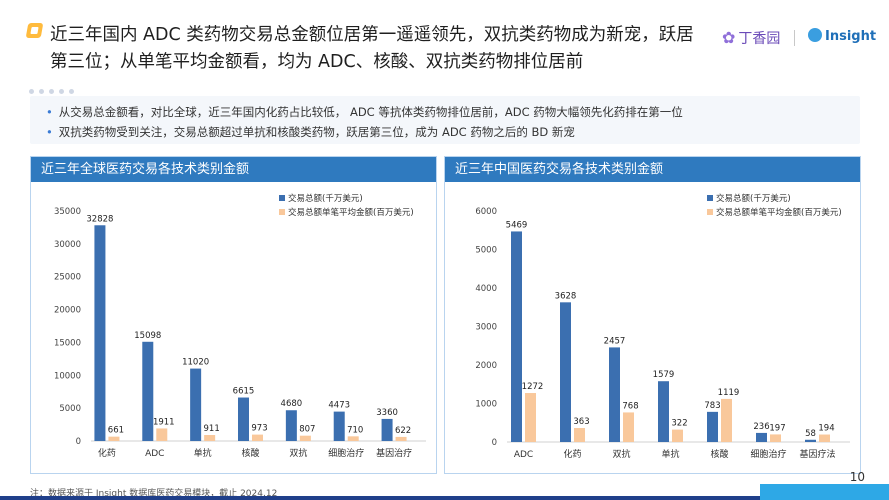  I want to click on data-label-total: 2457, so click(615, 341).